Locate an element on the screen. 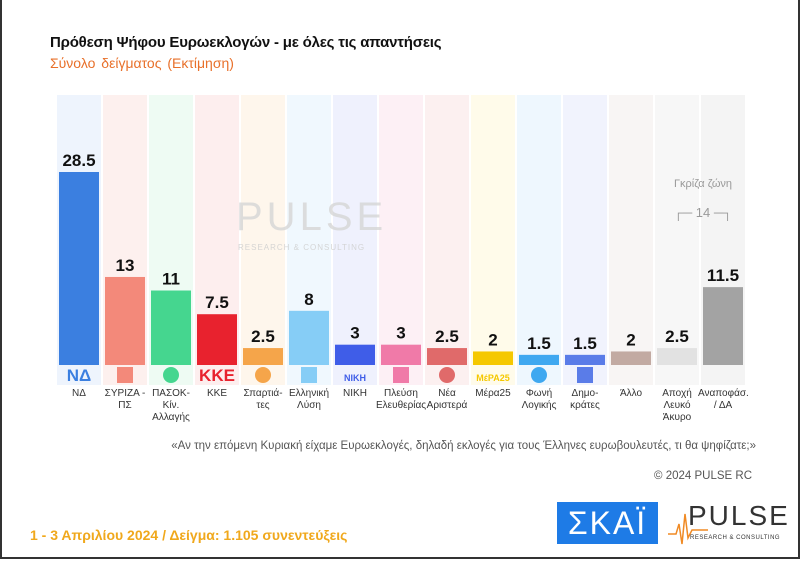 This screenshot has width=800, height=561. pulse-logo: PULSE RESEARCH & CONSULTING is located at coordinates (728, 523).